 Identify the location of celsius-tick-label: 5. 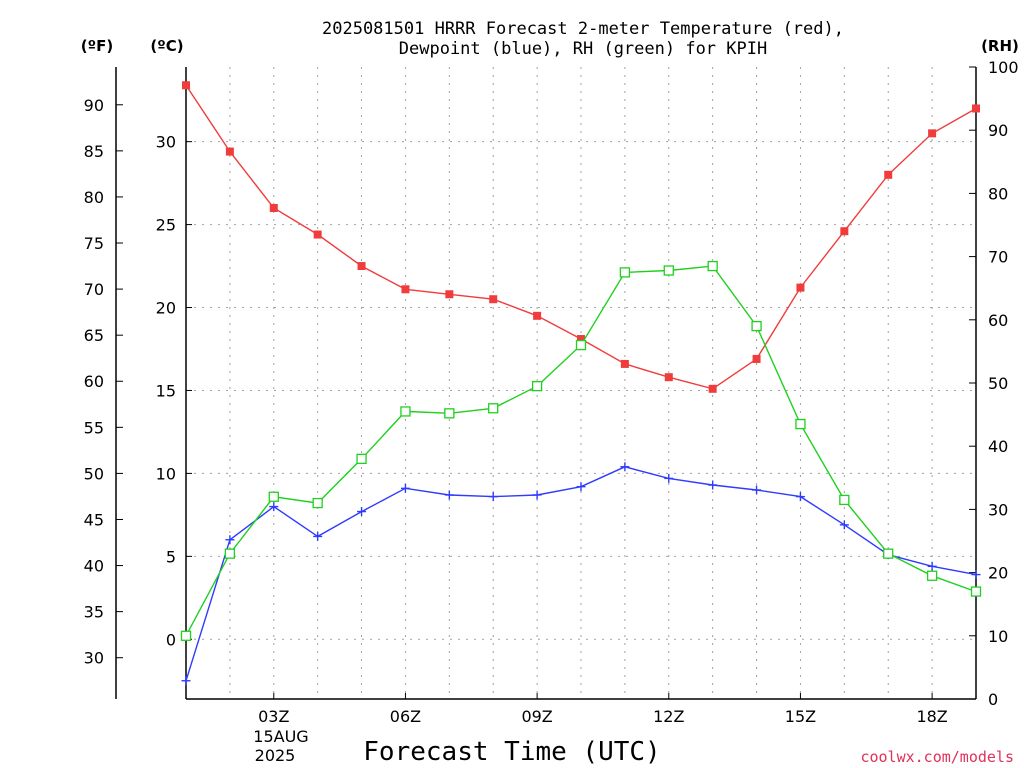
(171, 556).